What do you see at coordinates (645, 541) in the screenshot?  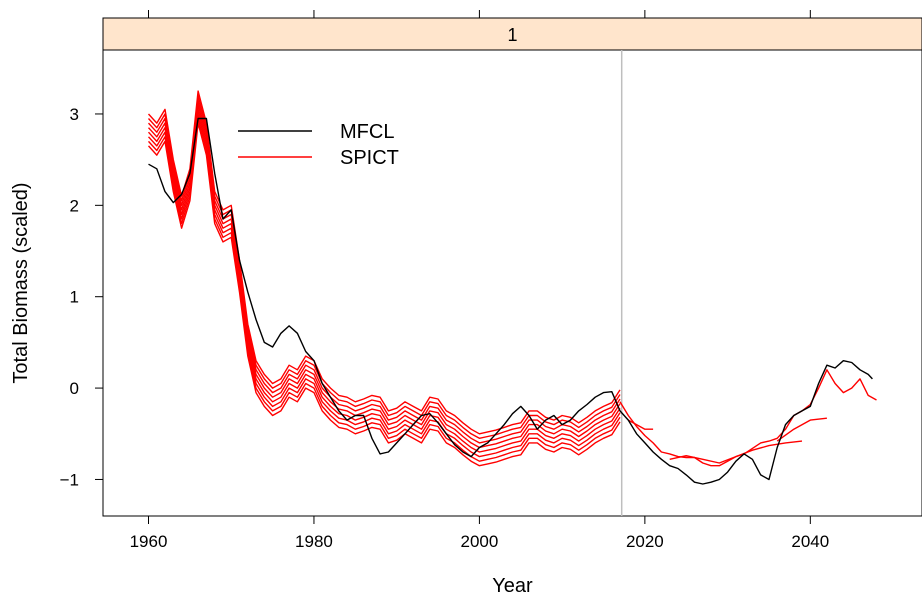 I see `x-tick-label: 2020` at bounding box center [645, 541].